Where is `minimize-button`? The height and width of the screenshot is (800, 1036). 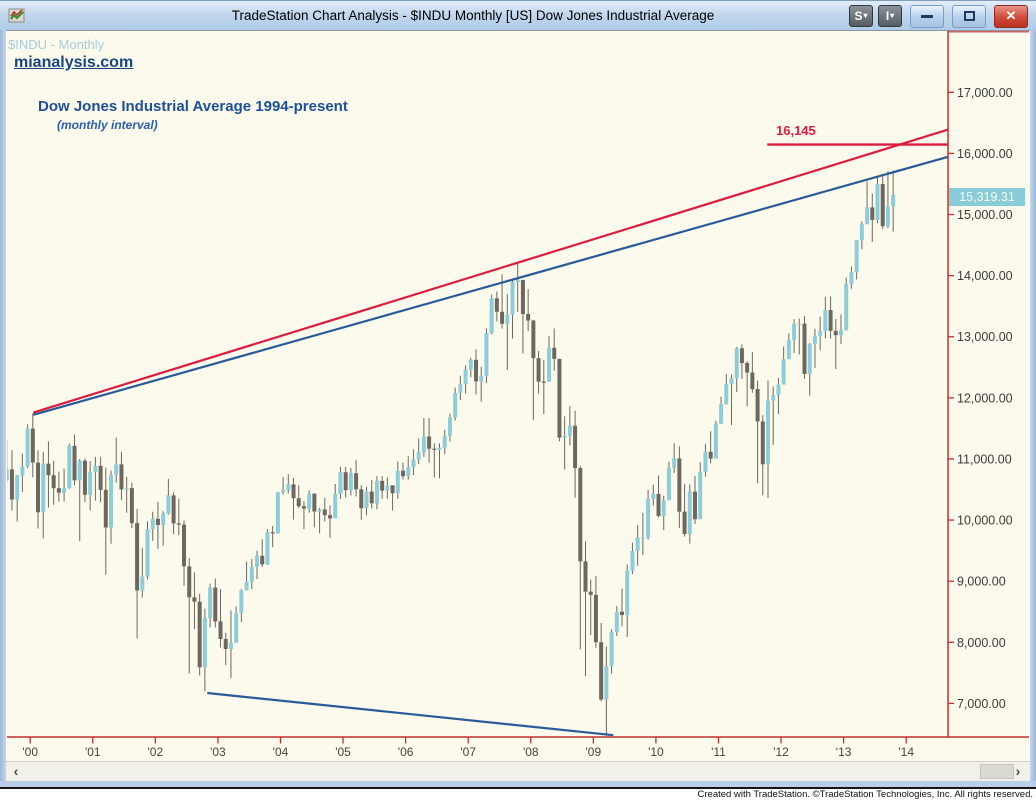
minimize-button is located at coordinates (927, 16).